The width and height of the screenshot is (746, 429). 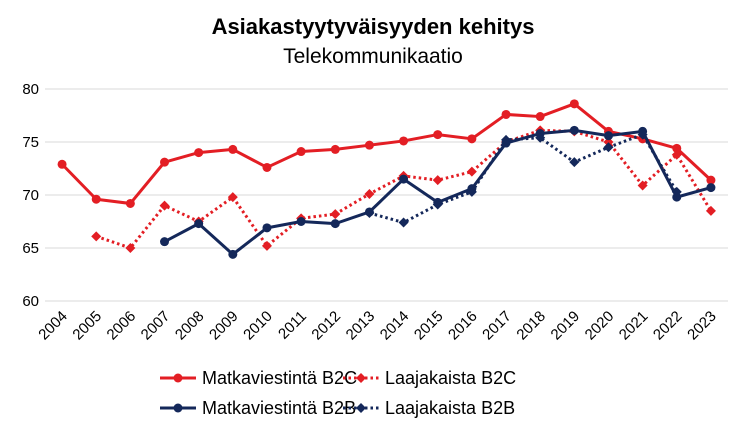 I want to click on legend-label: Laajakaista B2B, so click(x=450, y=408).